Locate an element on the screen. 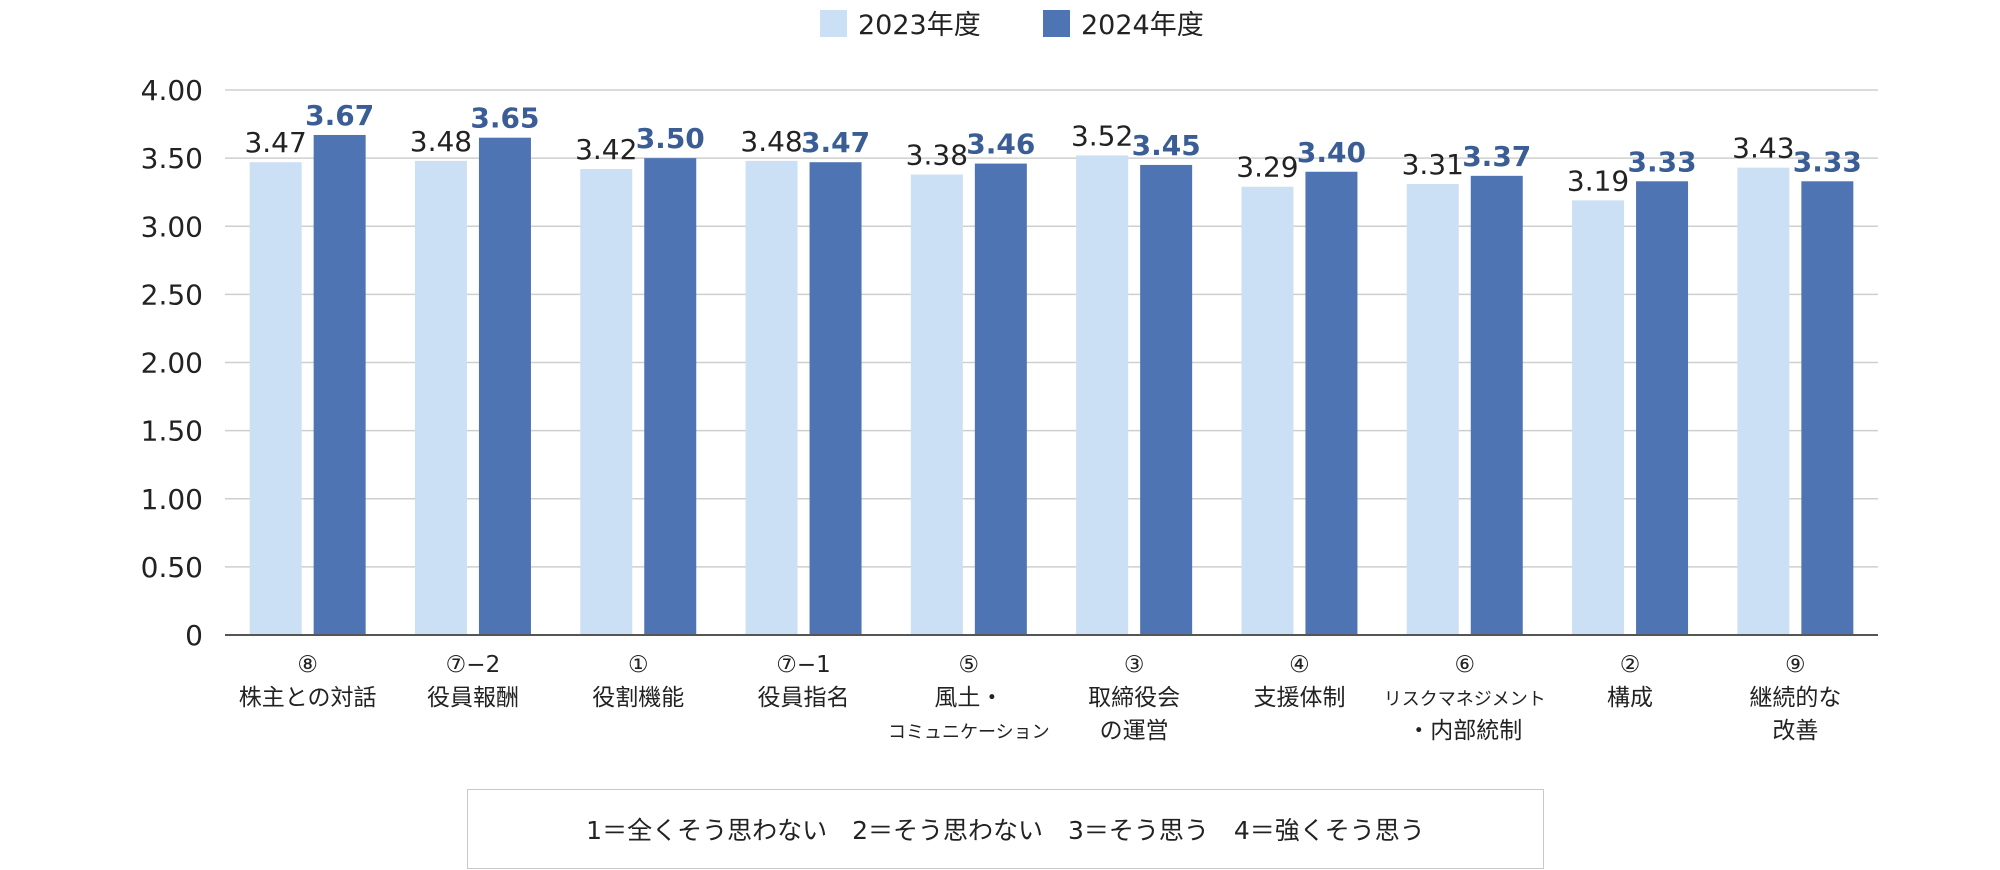  y-tick-label: 0 is located at coordinates (194, 635).